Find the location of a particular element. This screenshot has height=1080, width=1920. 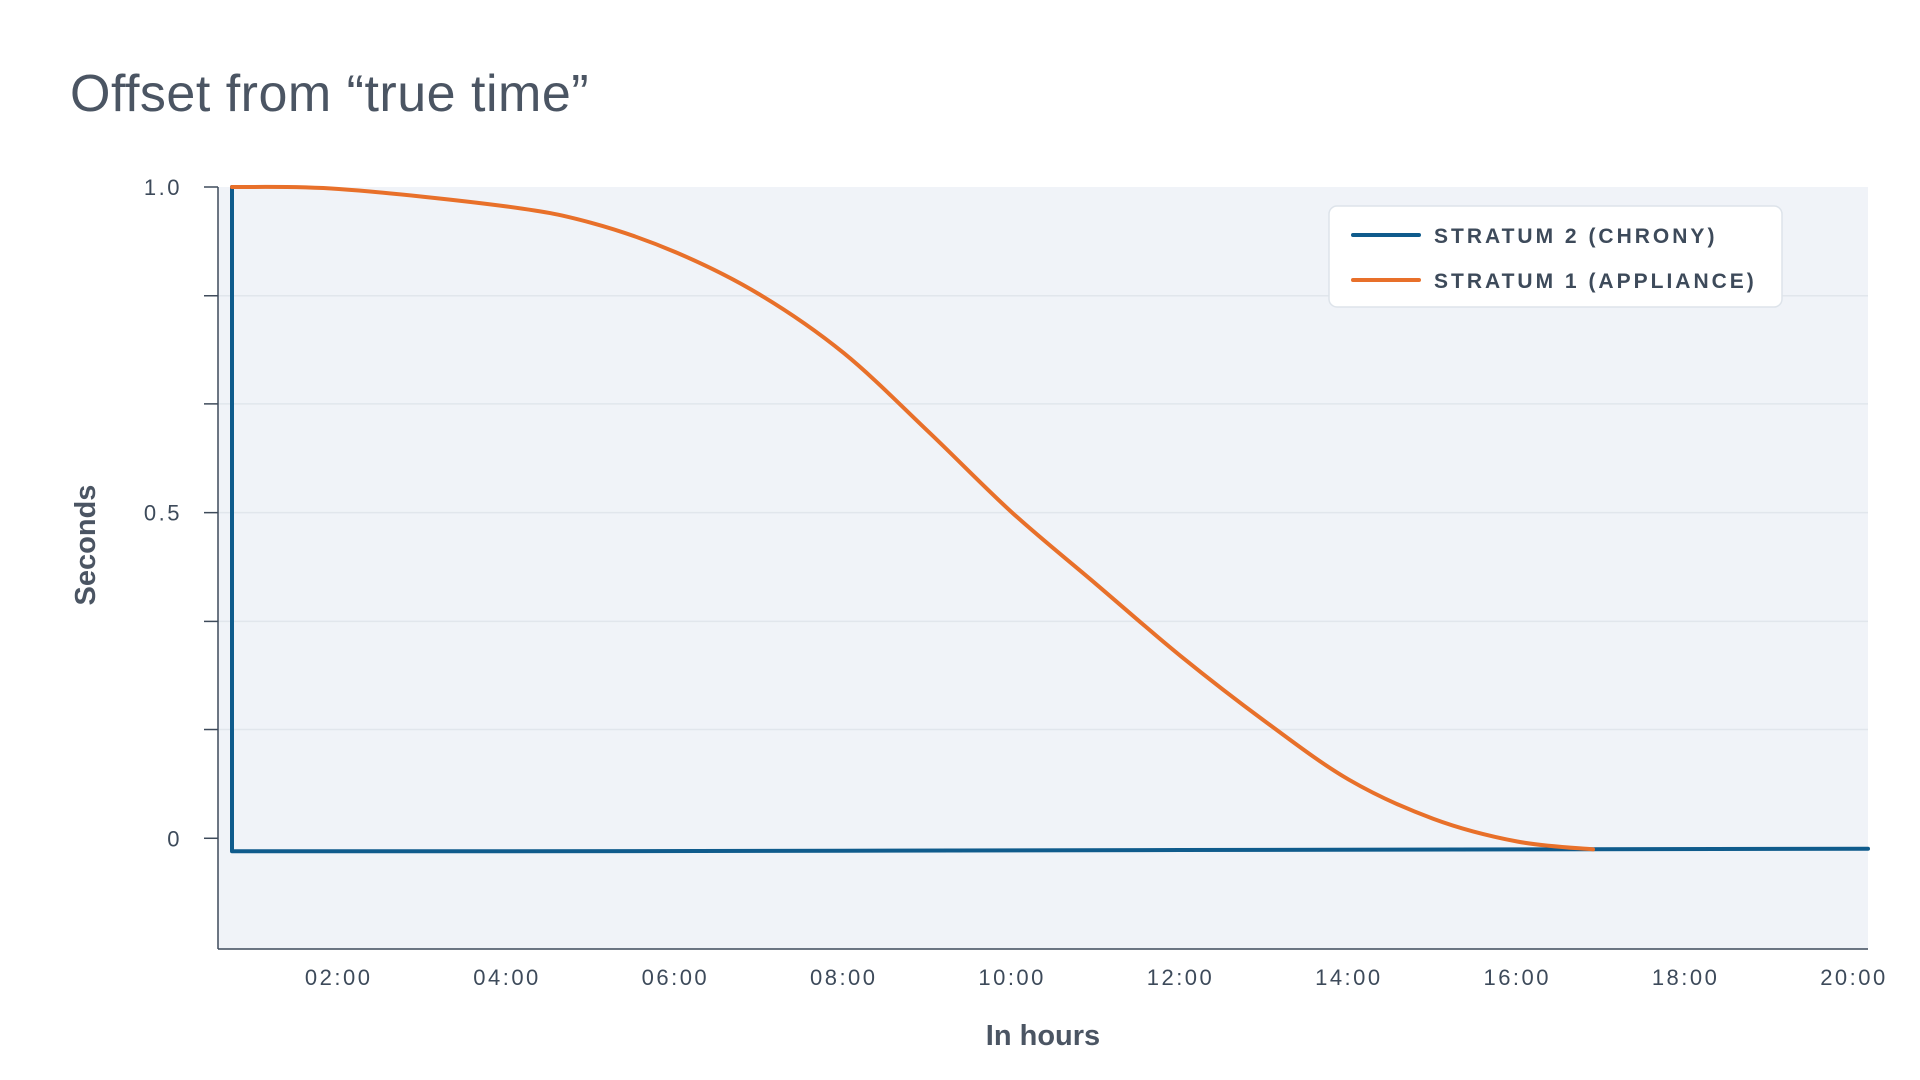

legend-label-stratum-1: STRATUM 1 (APPLIANCE) is located at coordinates (1595, 281).